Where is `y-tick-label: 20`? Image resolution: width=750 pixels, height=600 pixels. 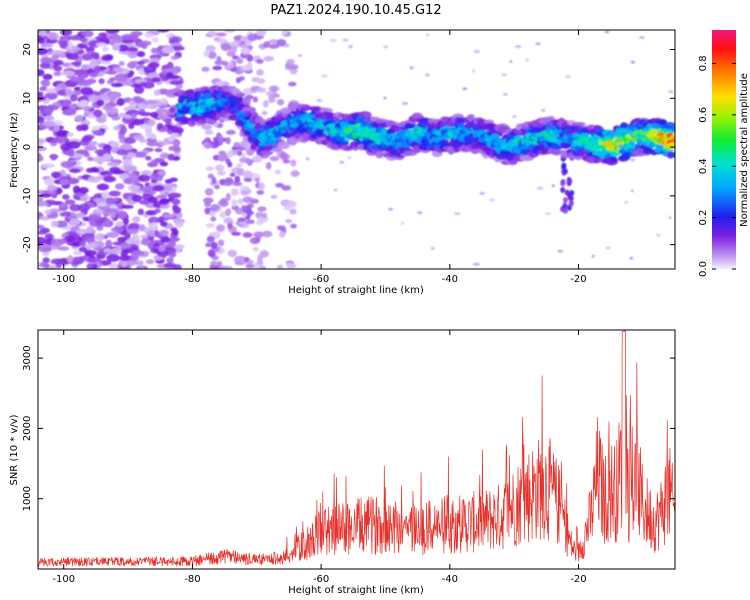 y-tick-label: 20 is located at coordinates (27, 49).